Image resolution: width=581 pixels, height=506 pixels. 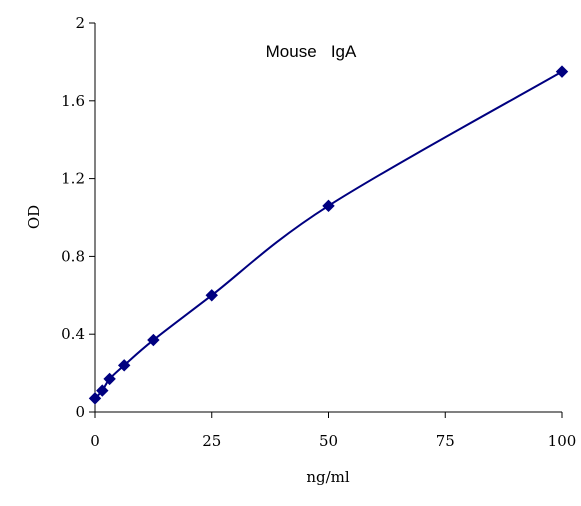 I want to click on x-tick-label-4: 100, so click(x=562, y=441).